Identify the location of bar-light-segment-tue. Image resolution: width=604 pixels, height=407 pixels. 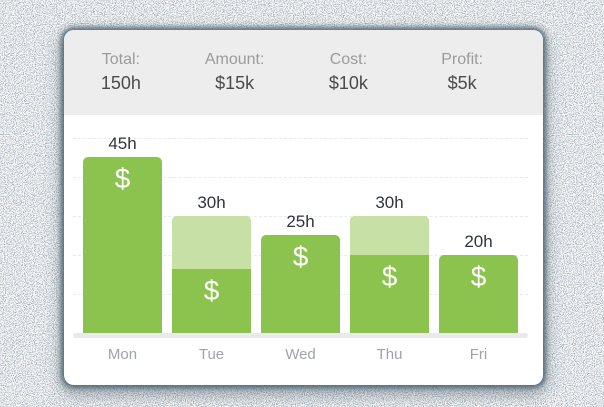
(211, 242).